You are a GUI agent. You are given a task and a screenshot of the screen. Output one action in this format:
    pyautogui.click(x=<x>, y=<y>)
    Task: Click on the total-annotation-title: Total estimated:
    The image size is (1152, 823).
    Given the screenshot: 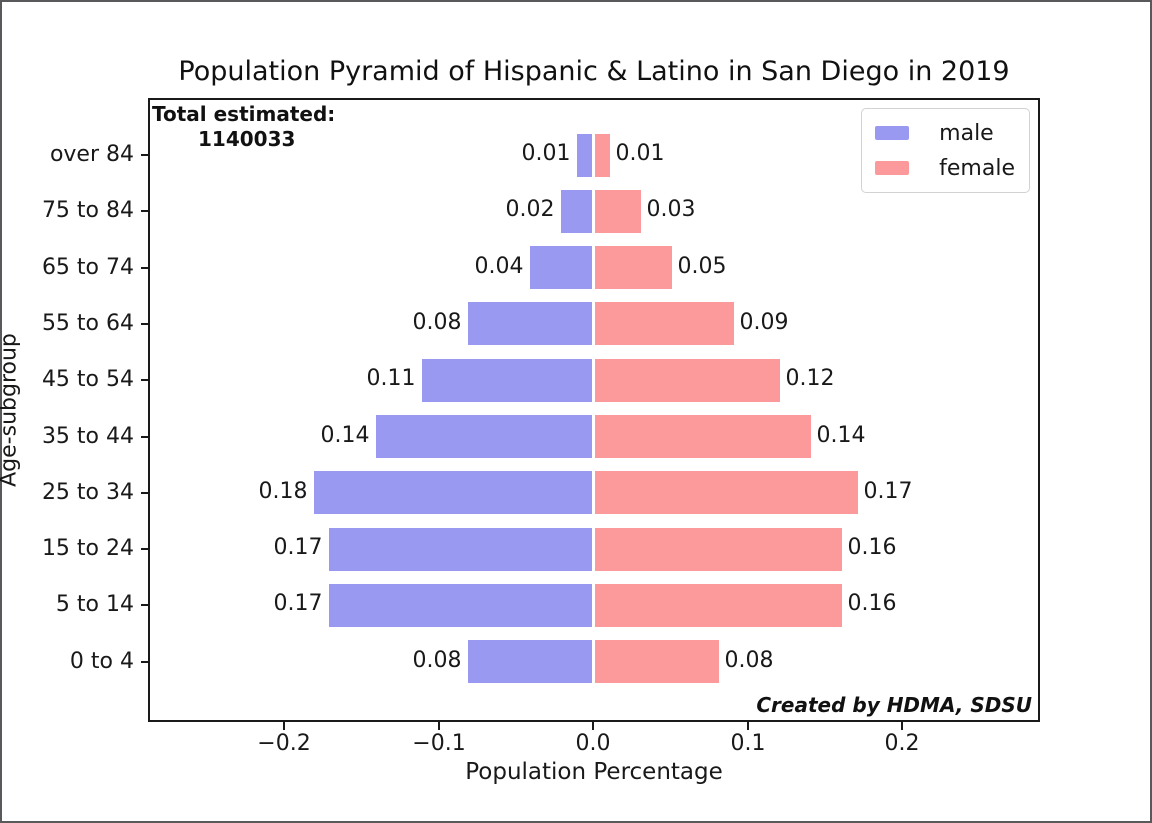 What is the action you would take?
    pyautogui.click(x=244, y=114)
    